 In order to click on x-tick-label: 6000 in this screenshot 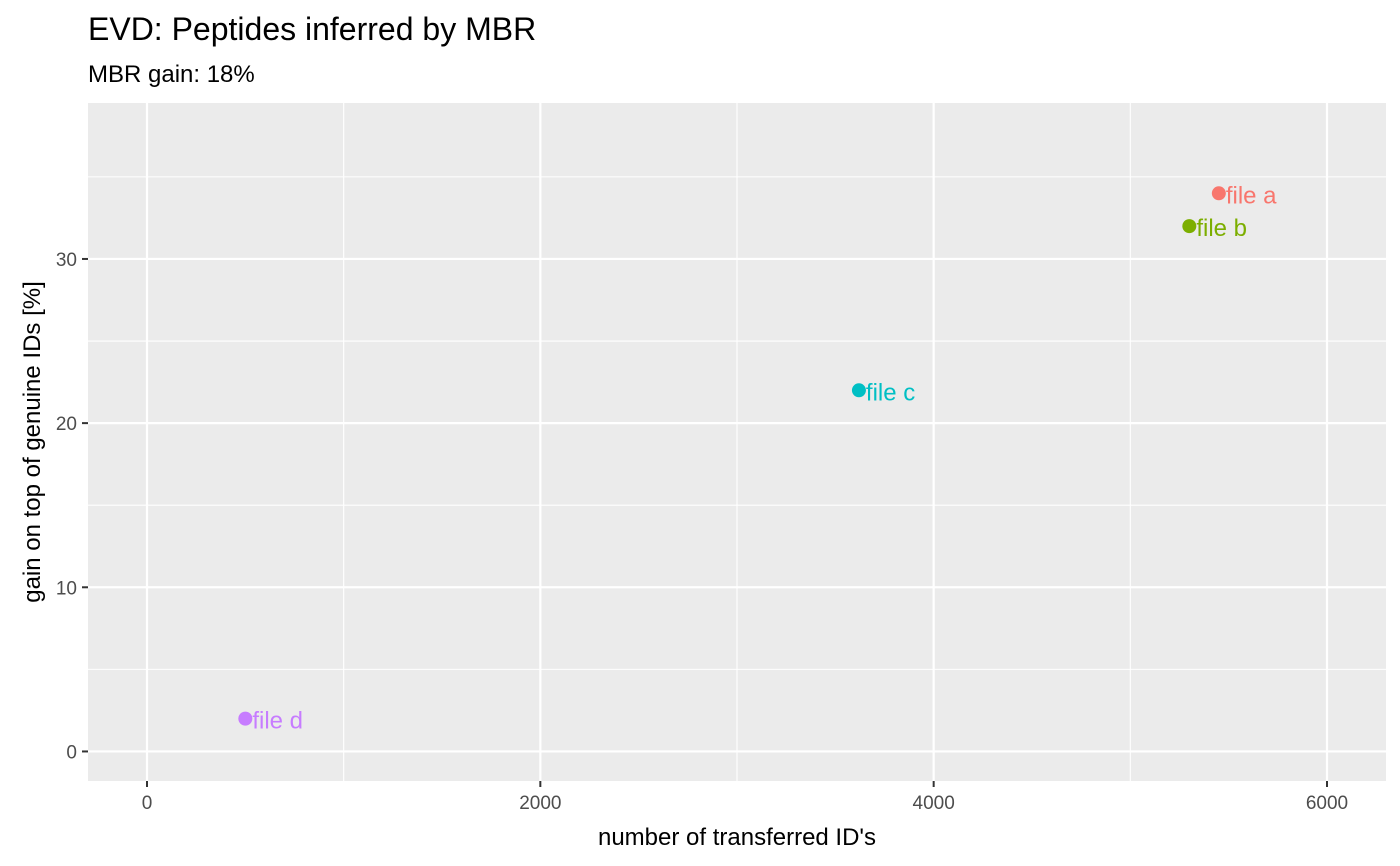, I will do `click(1327, 803)`.